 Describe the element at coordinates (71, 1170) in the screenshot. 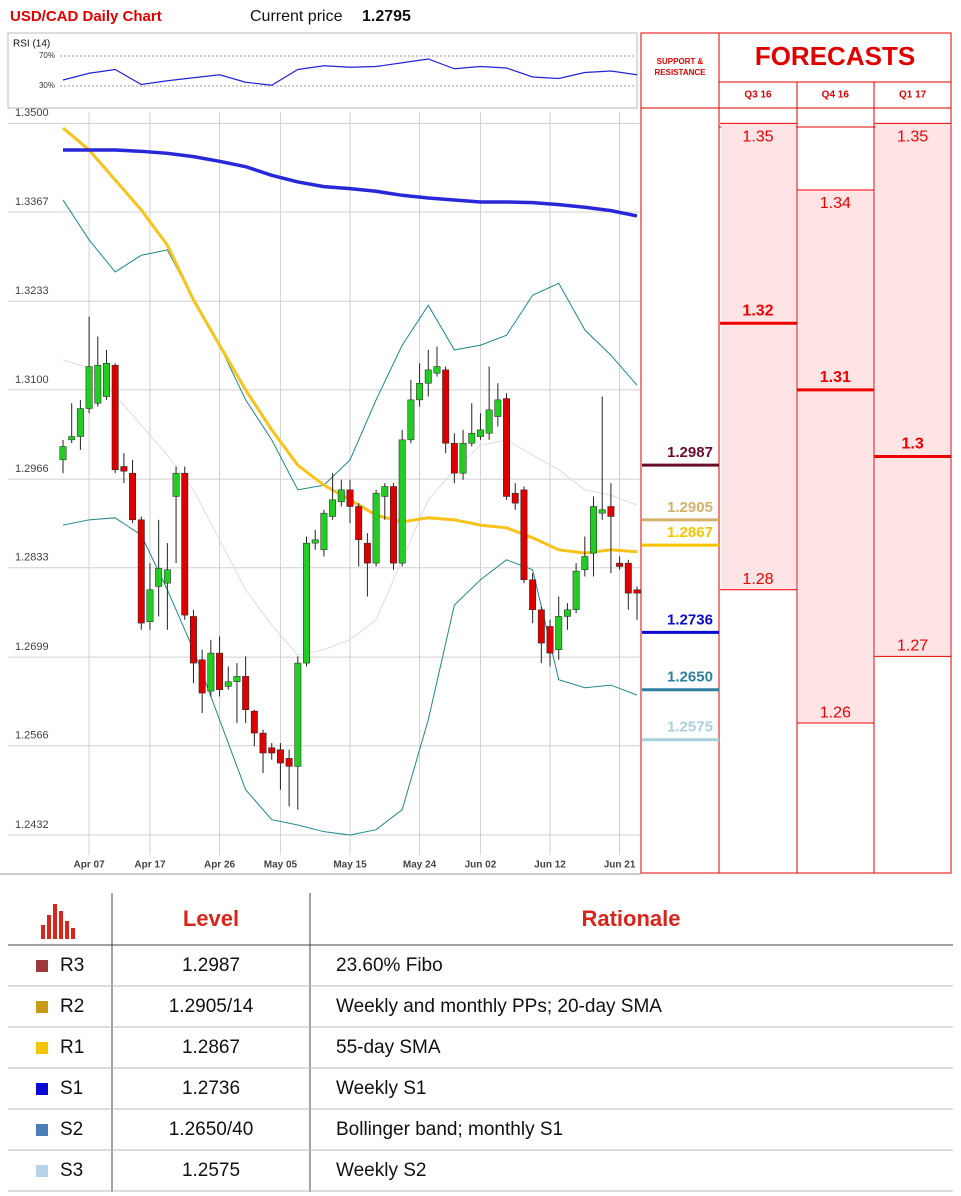

I see `row-name: S3` at that location.